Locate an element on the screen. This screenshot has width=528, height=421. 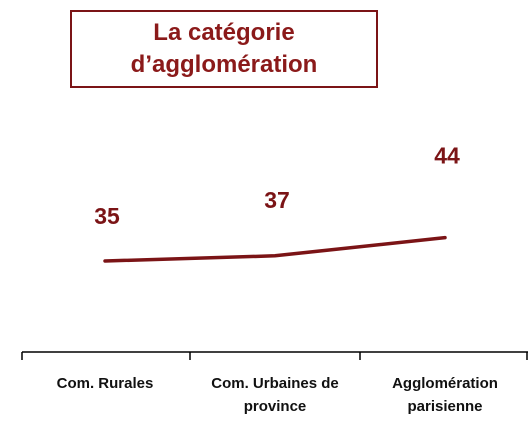
data-label: 37 is located at coordinates (277, 200).